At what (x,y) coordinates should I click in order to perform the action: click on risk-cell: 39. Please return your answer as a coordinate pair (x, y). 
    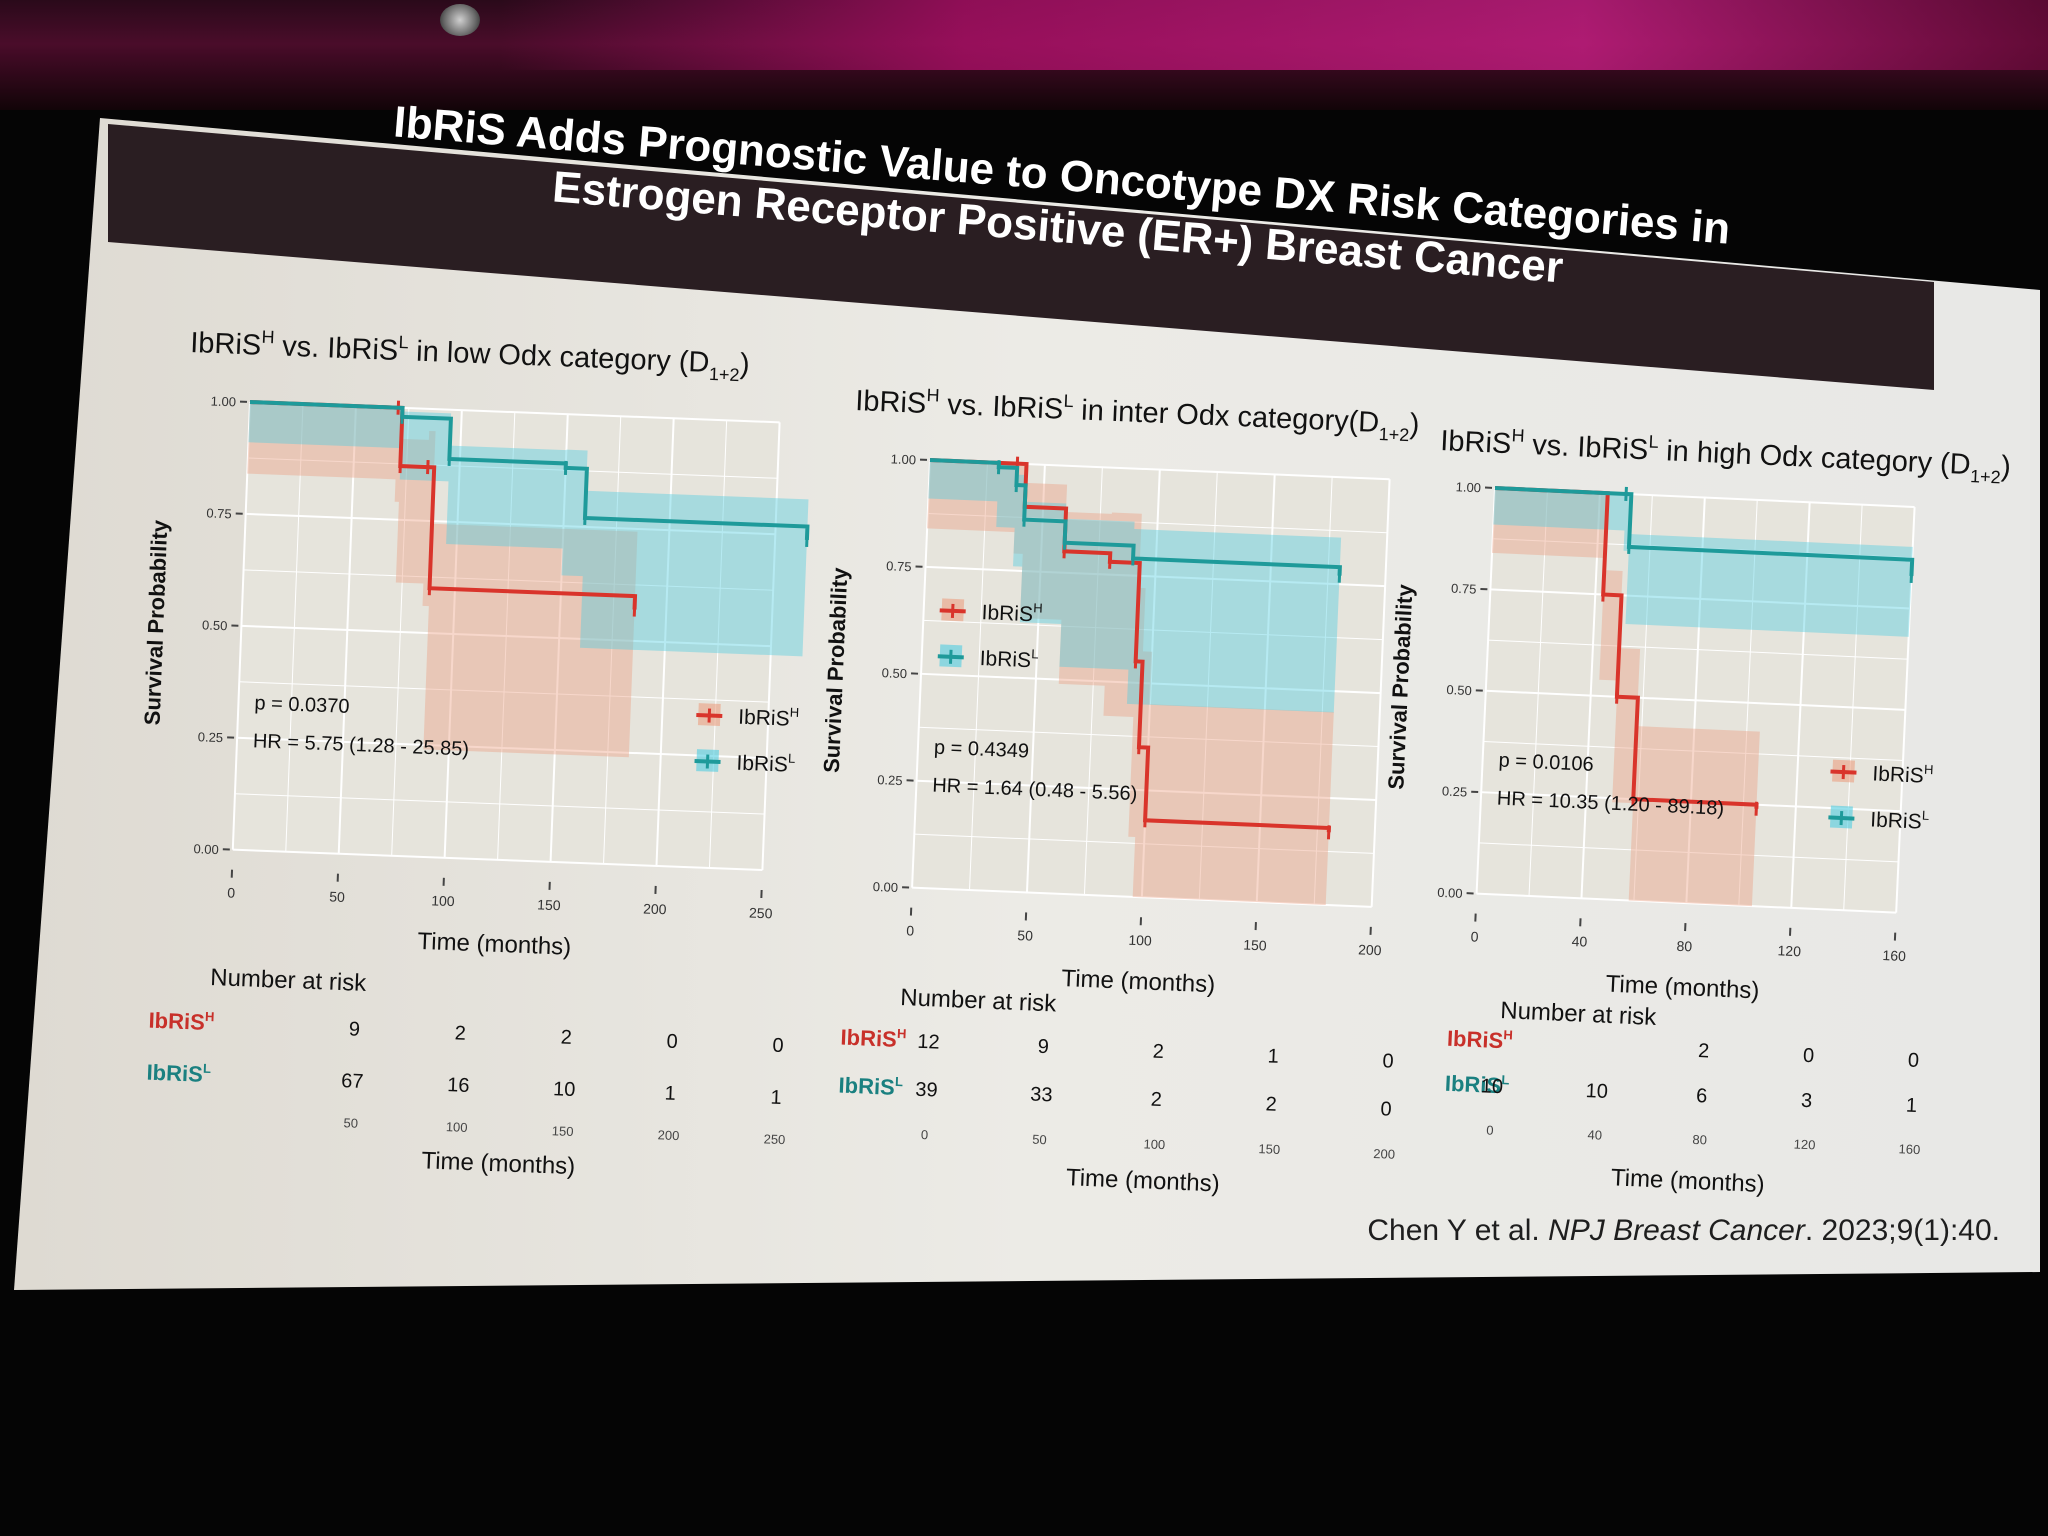
    Looking at the image, I should click on (926, 1090).